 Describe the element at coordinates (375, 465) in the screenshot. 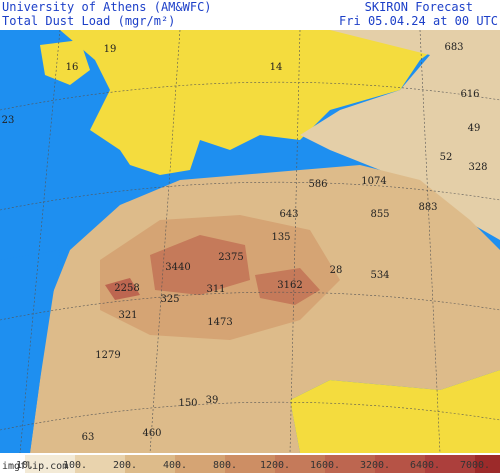

I see `colorbar-label: 3200.` at that location.